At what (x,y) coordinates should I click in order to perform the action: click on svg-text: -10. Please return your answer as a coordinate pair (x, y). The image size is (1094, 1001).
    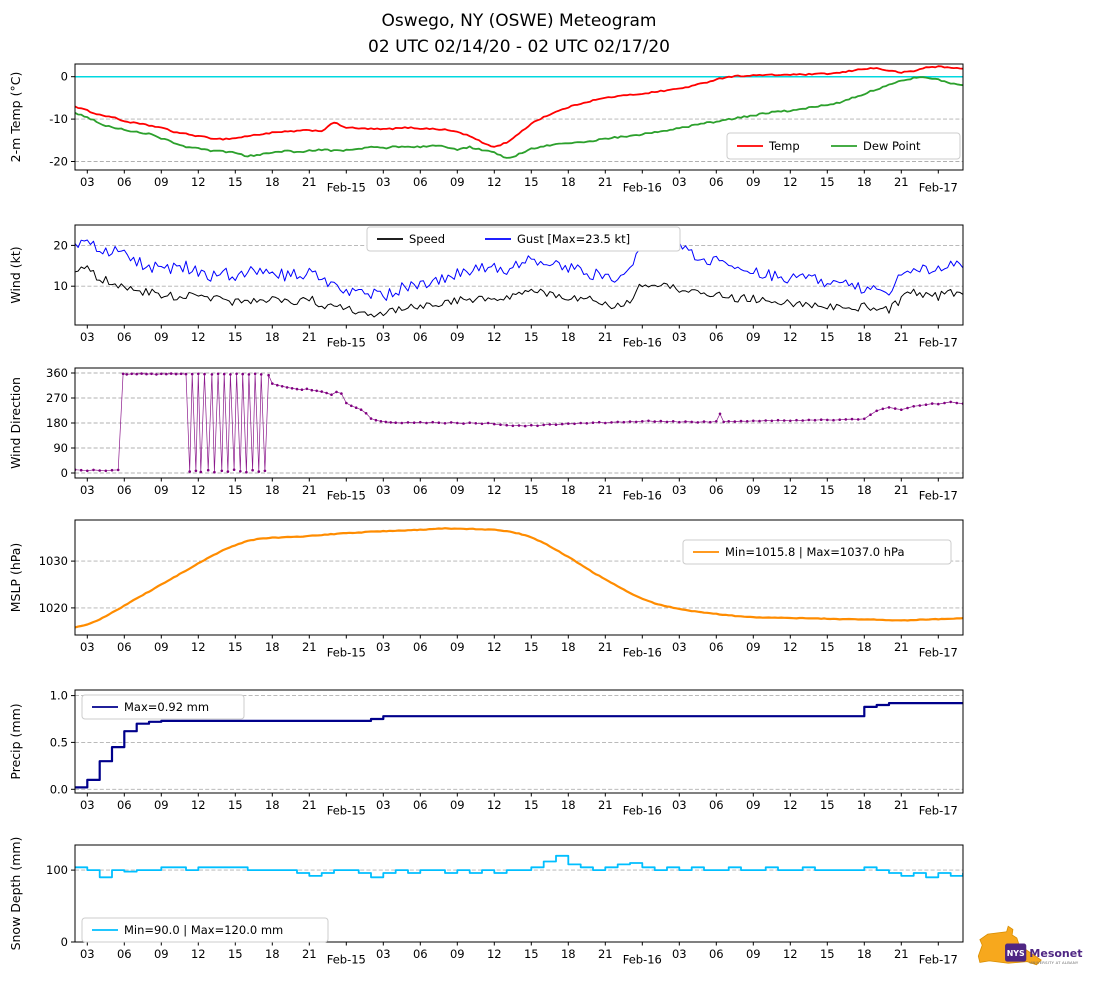
    Looking at the image, I should click on (58, 119).